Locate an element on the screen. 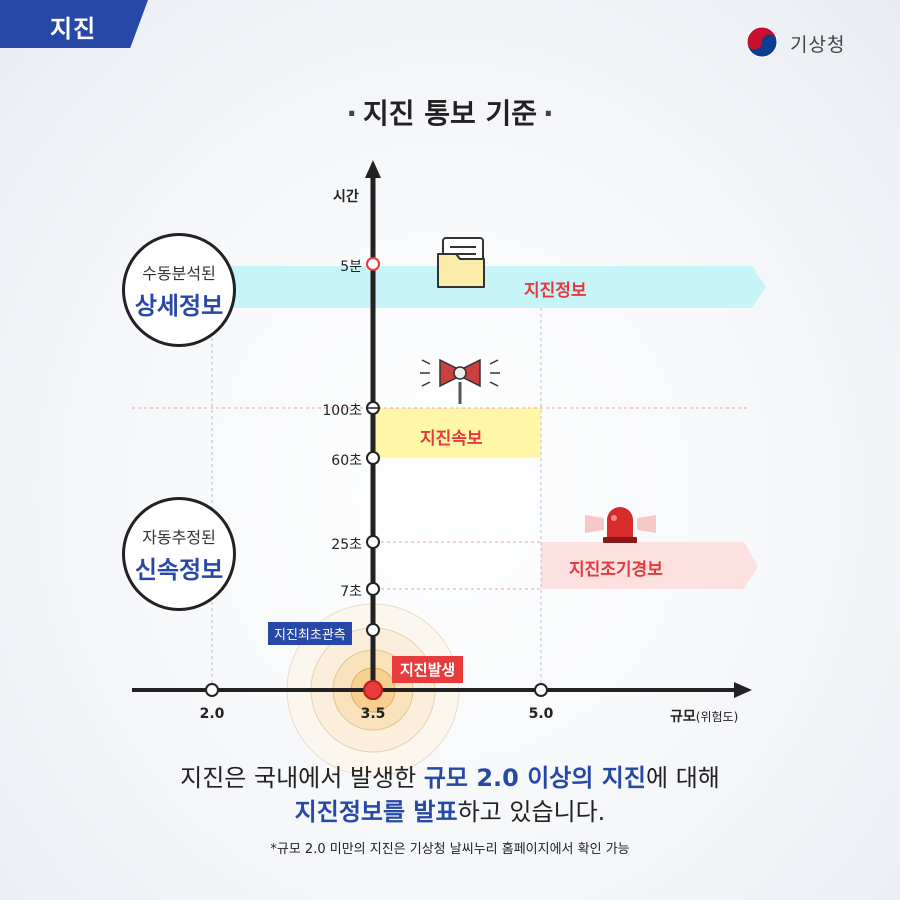 This screenshot has height=900, width=900. group-line2: 신속정보 is located at coordinates (179, 569).